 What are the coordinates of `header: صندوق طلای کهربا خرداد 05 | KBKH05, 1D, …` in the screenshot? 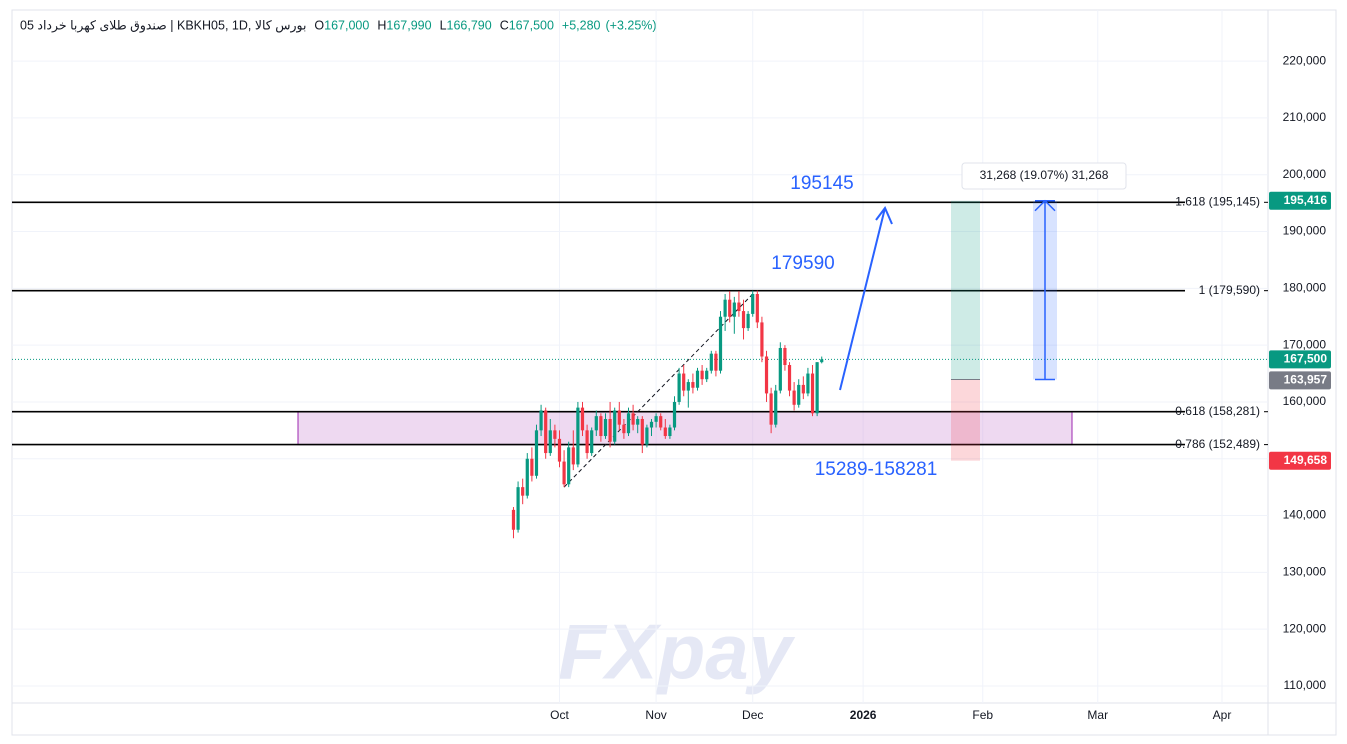 It's located at (338, 25).